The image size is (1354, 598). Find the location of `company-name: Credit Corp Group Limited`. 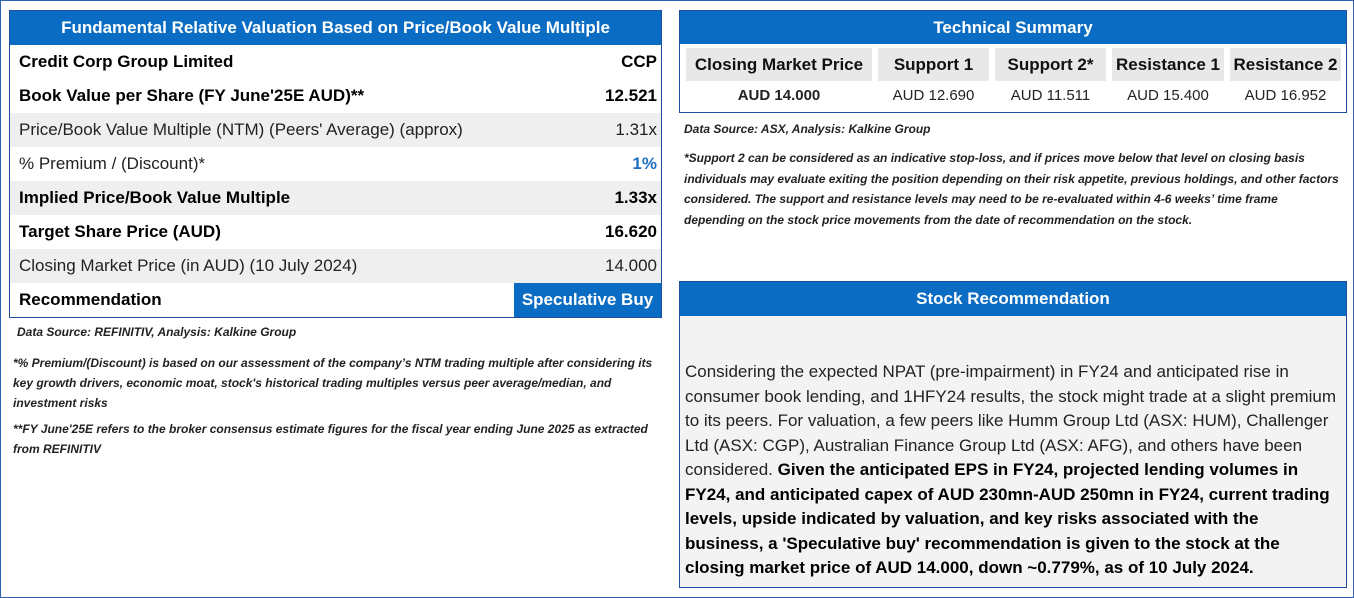

company-name: Credit Corp Group Limited is located at coordinates (126, 61).